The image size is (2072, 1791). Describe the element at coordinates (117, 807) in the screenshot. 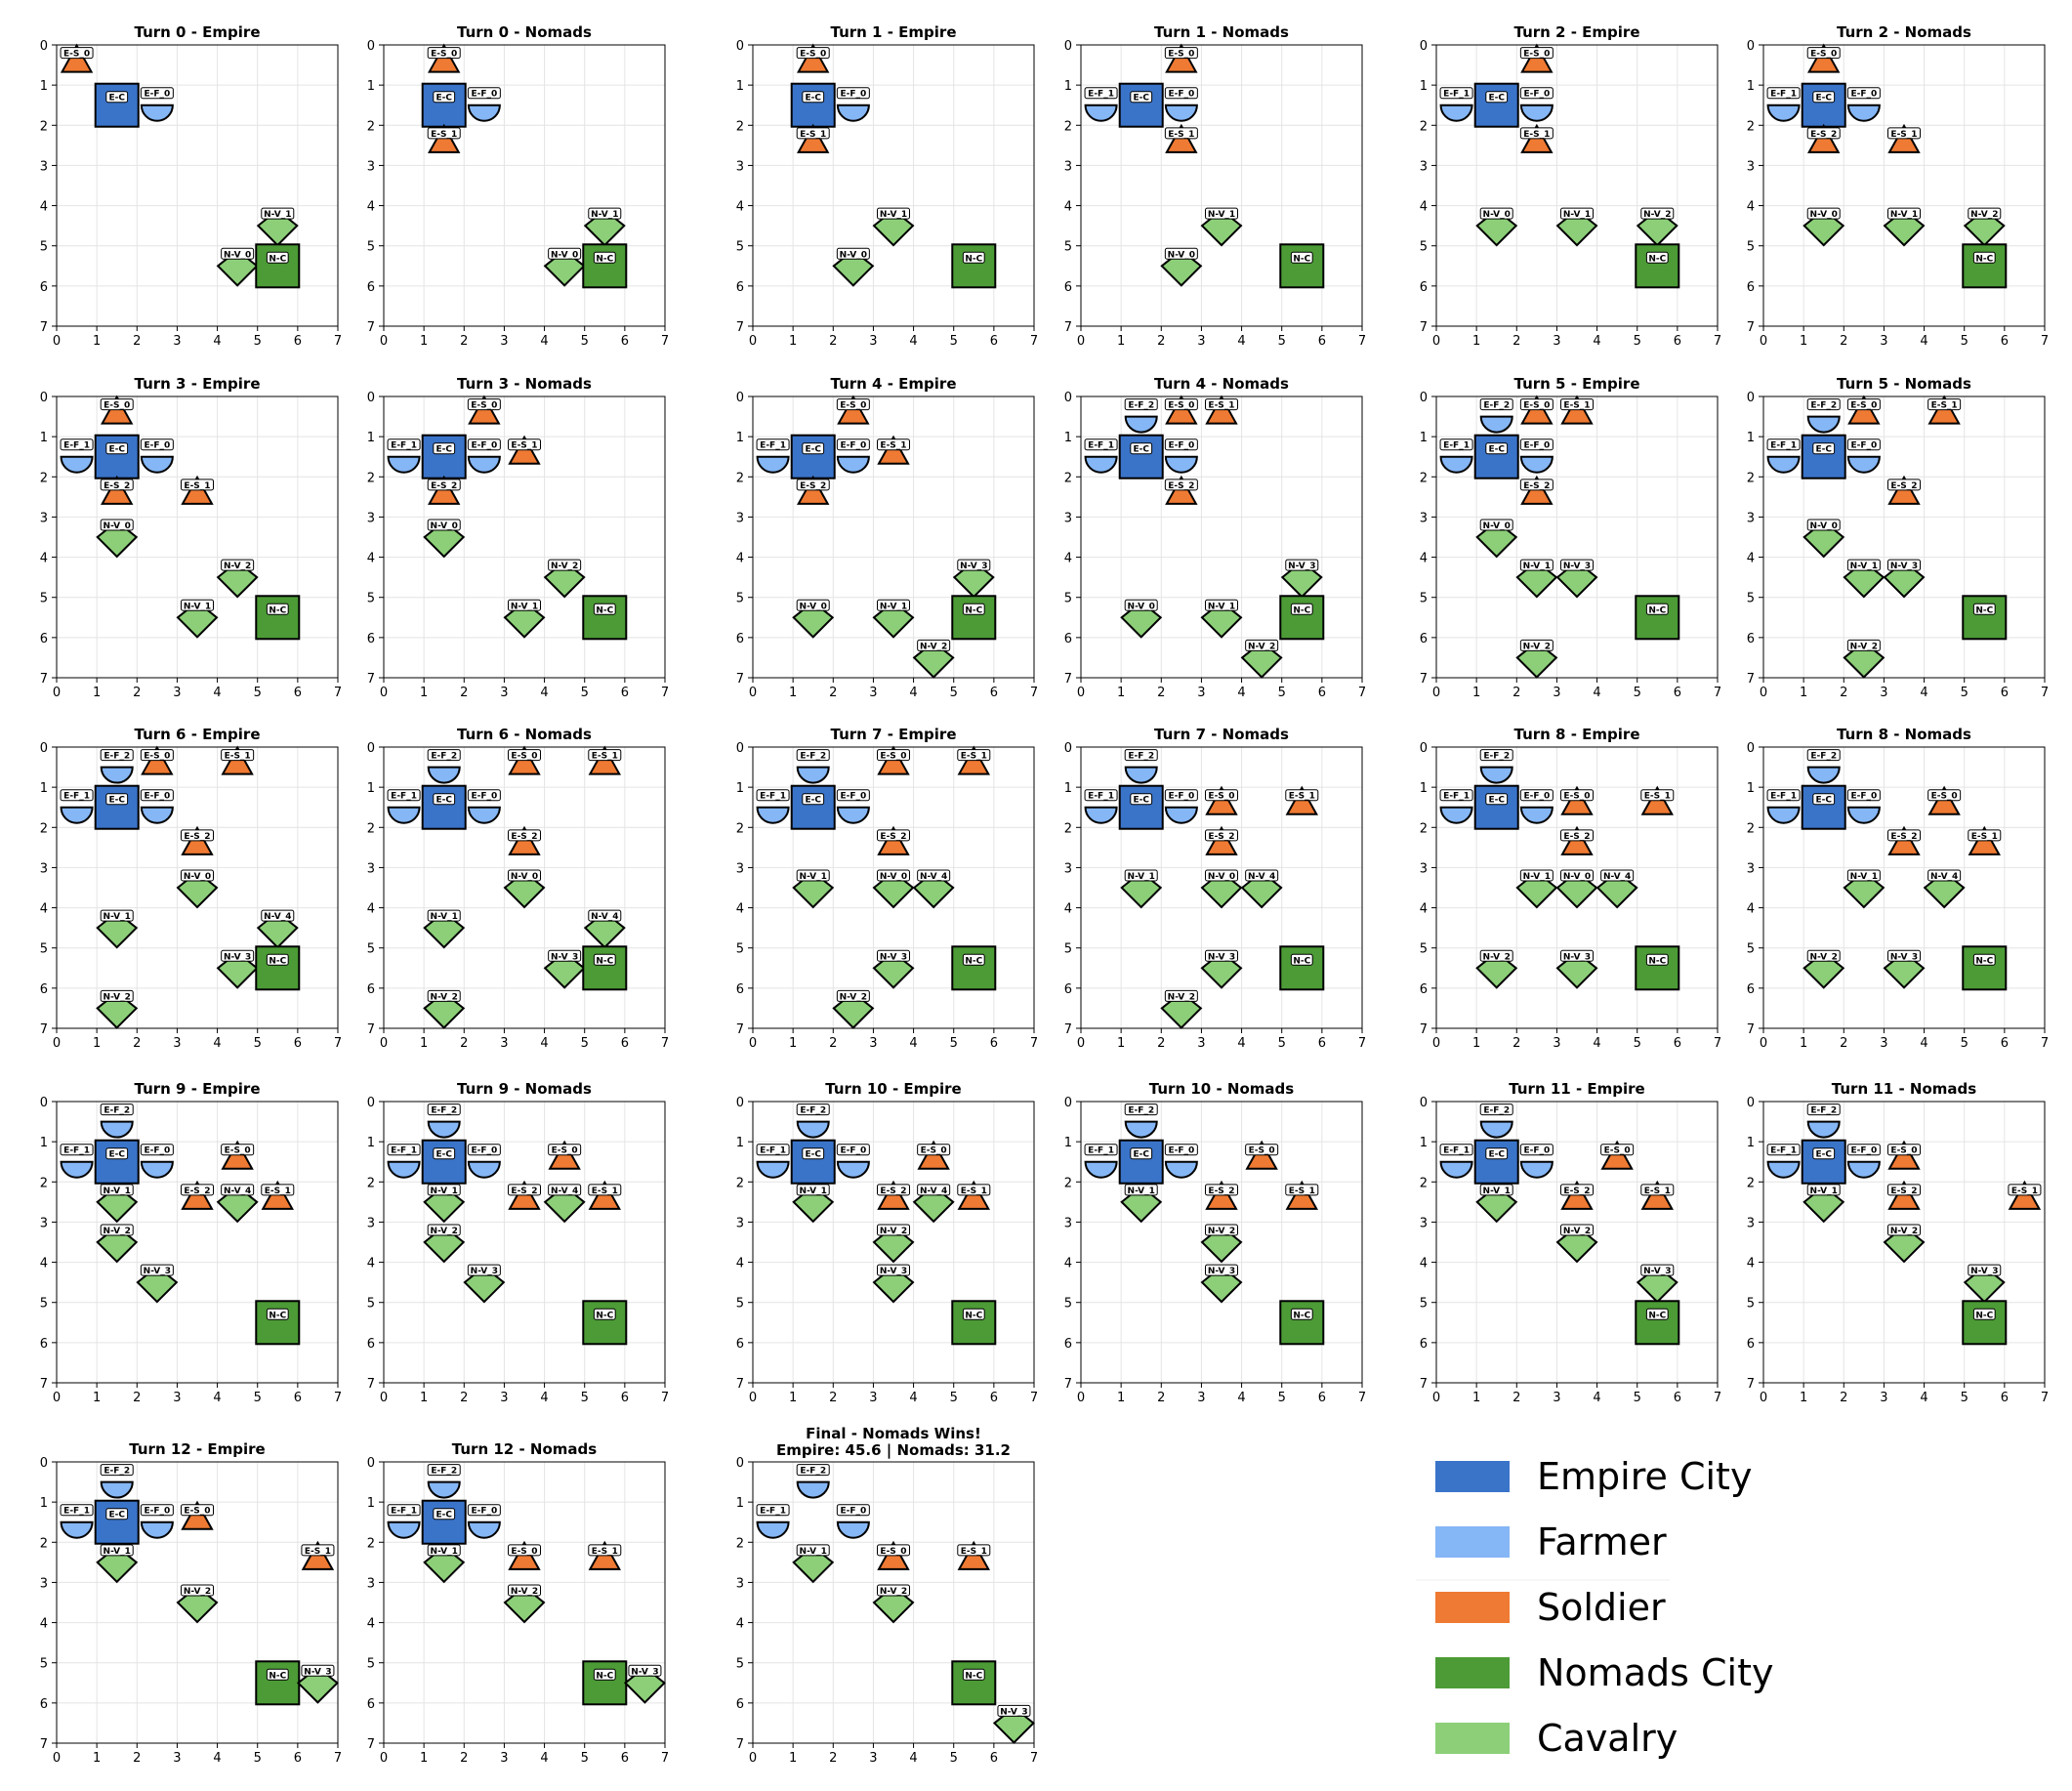

I see `unit-e-c: E-C` at that location.